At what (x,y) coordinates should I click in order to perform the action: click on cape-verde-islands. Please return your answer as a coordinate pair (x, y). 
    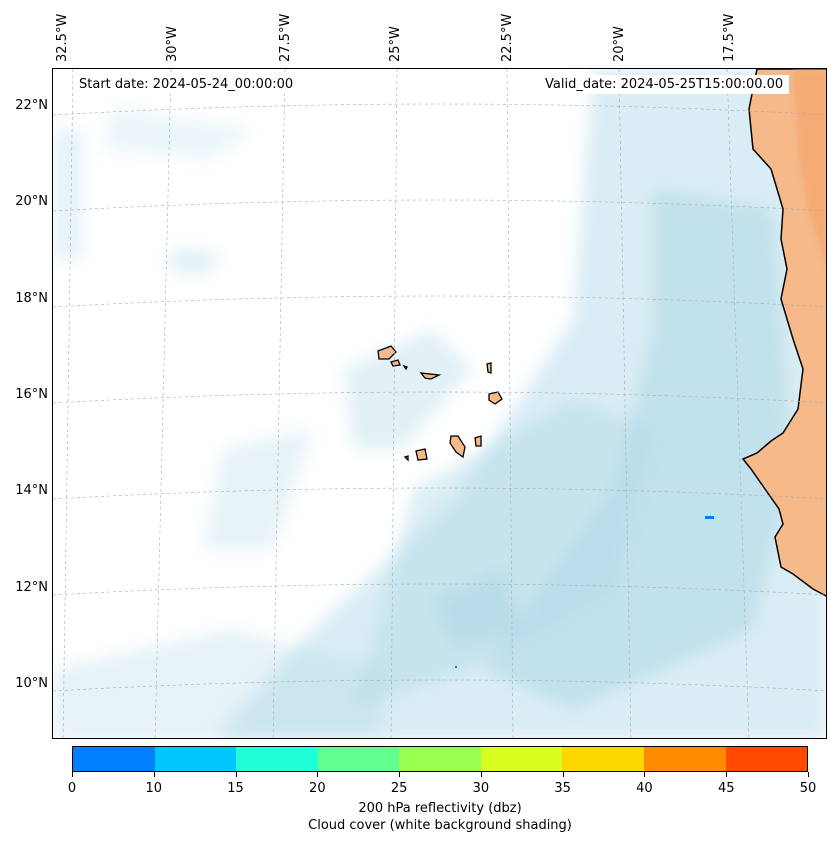
    Looking at the image, I should click on (440, 403).